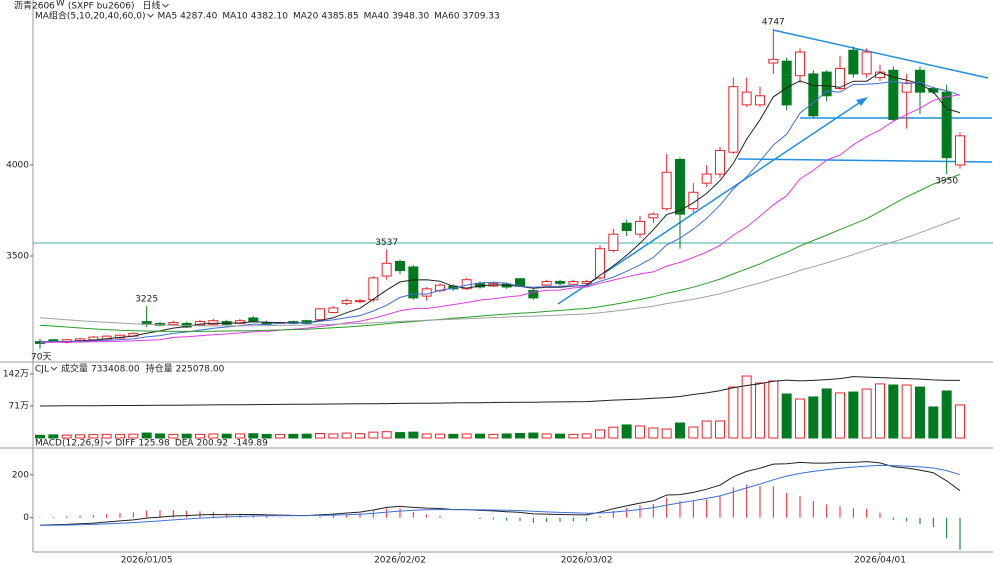  I want to click on low-label: 3950, so click(946, 182).